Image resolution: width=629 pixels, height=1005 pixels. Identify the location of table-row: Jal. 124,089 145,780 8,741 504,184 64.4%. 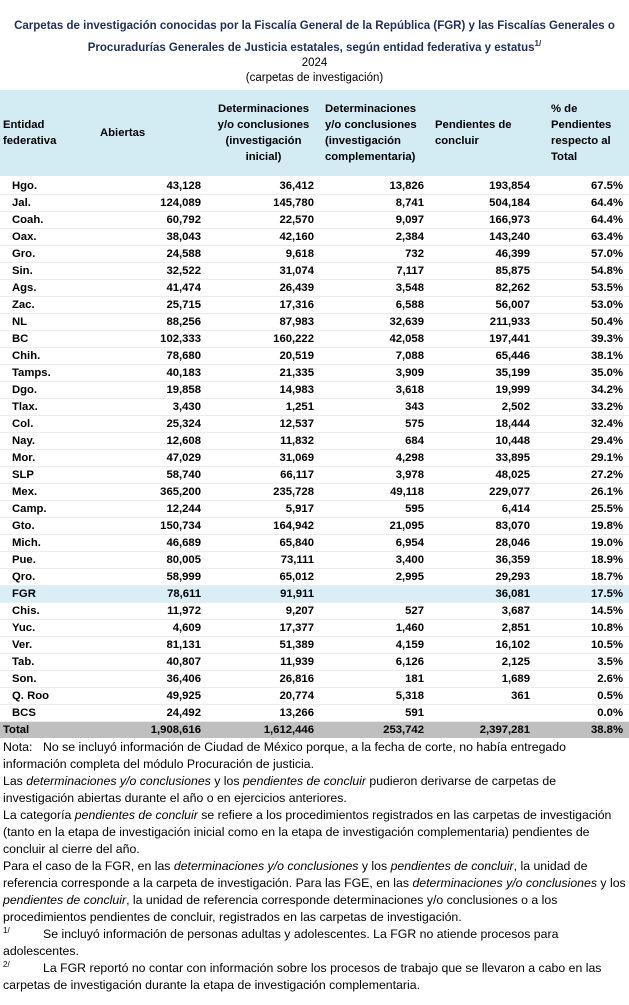
(314, 203).